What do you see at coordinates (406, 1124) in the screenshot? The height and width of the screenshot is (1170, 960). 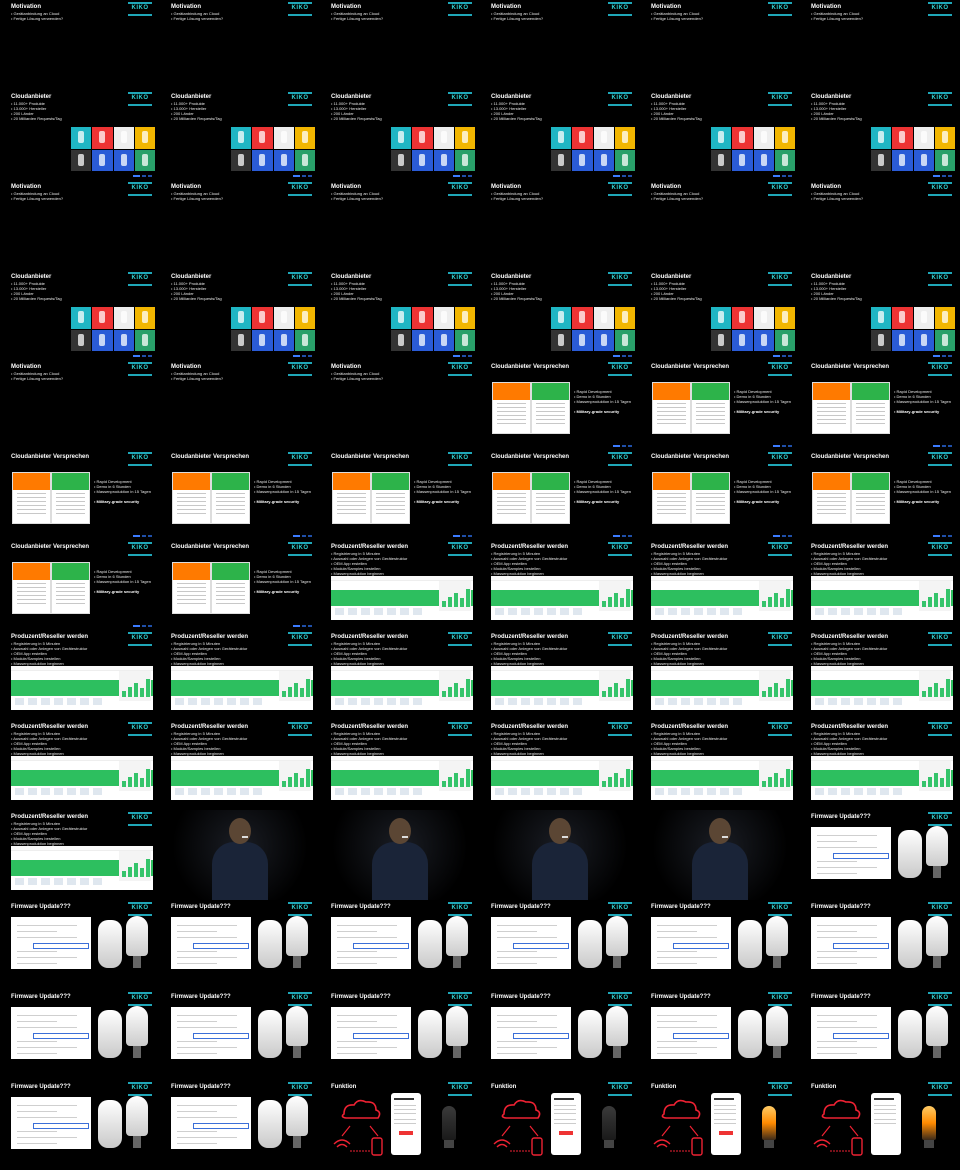 I see `app-screenshot` at bounding box center [406, 1124].